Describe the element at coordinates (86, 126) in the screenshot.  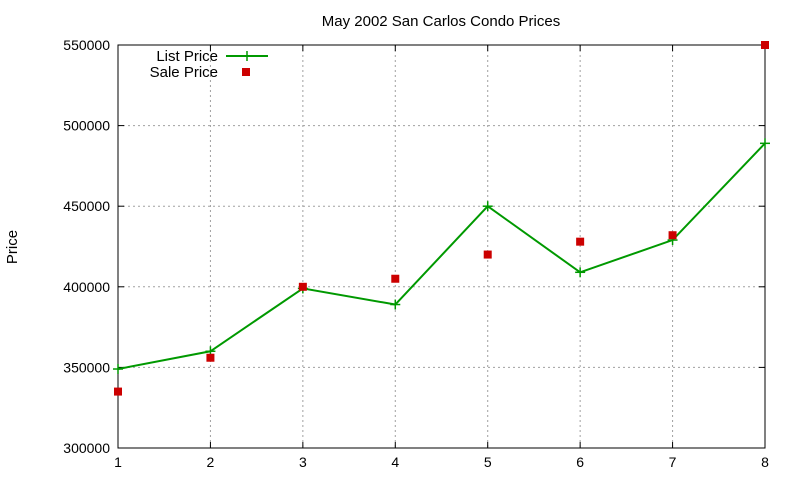
I see `y-tick-label: 500000` at that location.